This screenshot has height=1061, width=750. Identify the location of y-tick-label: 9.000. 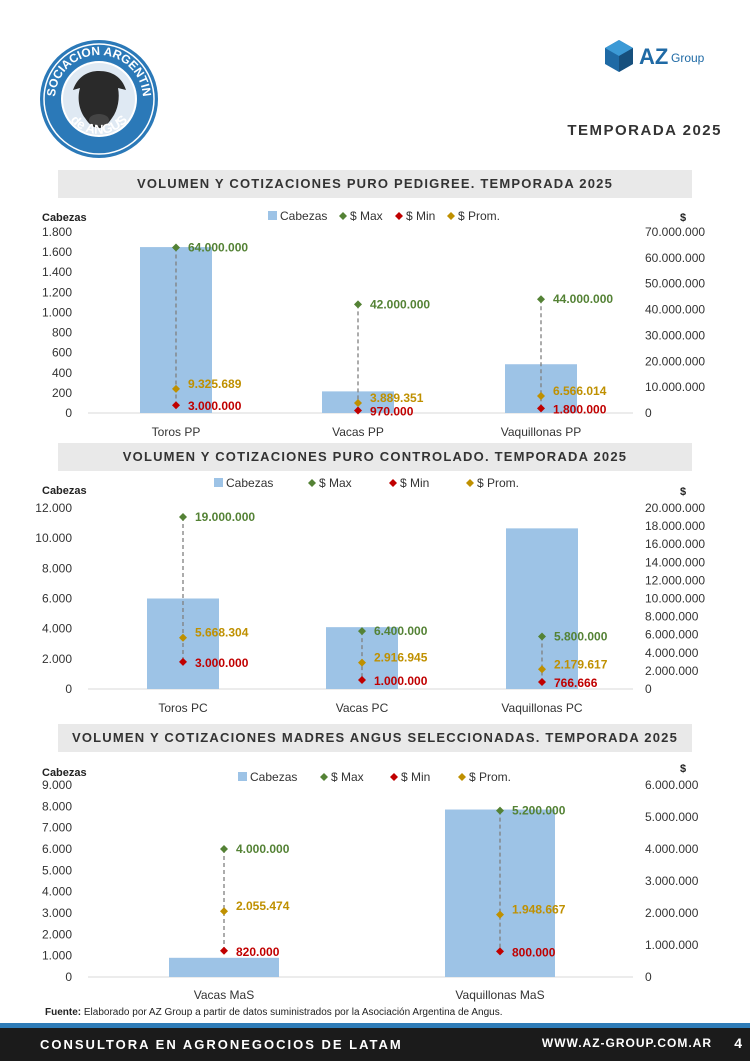
(57, 785).